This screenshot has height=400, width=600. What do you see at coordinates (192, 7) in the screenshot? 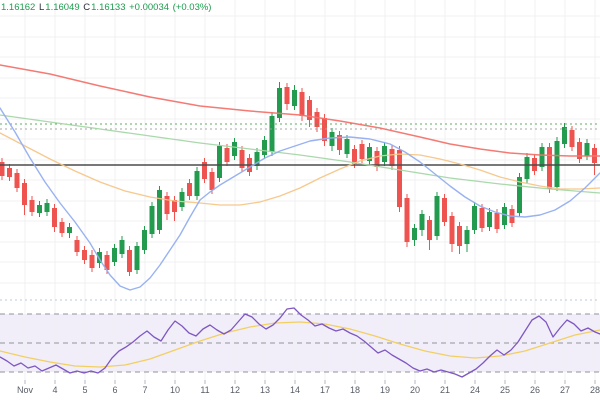
I see `change-percent: (+0.03%)` at bounding box center [192, 7].